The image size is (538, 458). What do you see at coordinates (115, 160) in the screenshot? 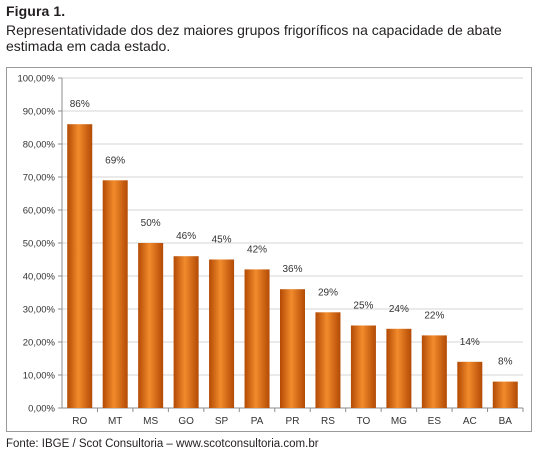
I see `data-label: 69%` at bounding box center [115, 160].